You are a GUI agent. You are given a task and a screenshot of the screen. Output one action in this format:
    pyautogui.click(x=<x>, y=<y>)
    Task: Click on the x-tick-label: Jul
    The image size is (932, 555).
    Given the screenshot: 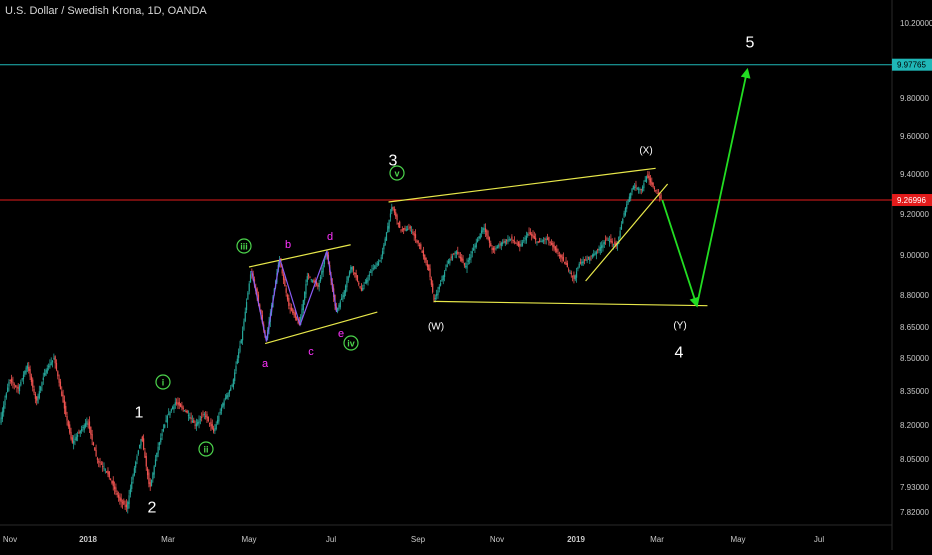 What is the action you would take?
    pyautogui.click(x=331, y=539)
    